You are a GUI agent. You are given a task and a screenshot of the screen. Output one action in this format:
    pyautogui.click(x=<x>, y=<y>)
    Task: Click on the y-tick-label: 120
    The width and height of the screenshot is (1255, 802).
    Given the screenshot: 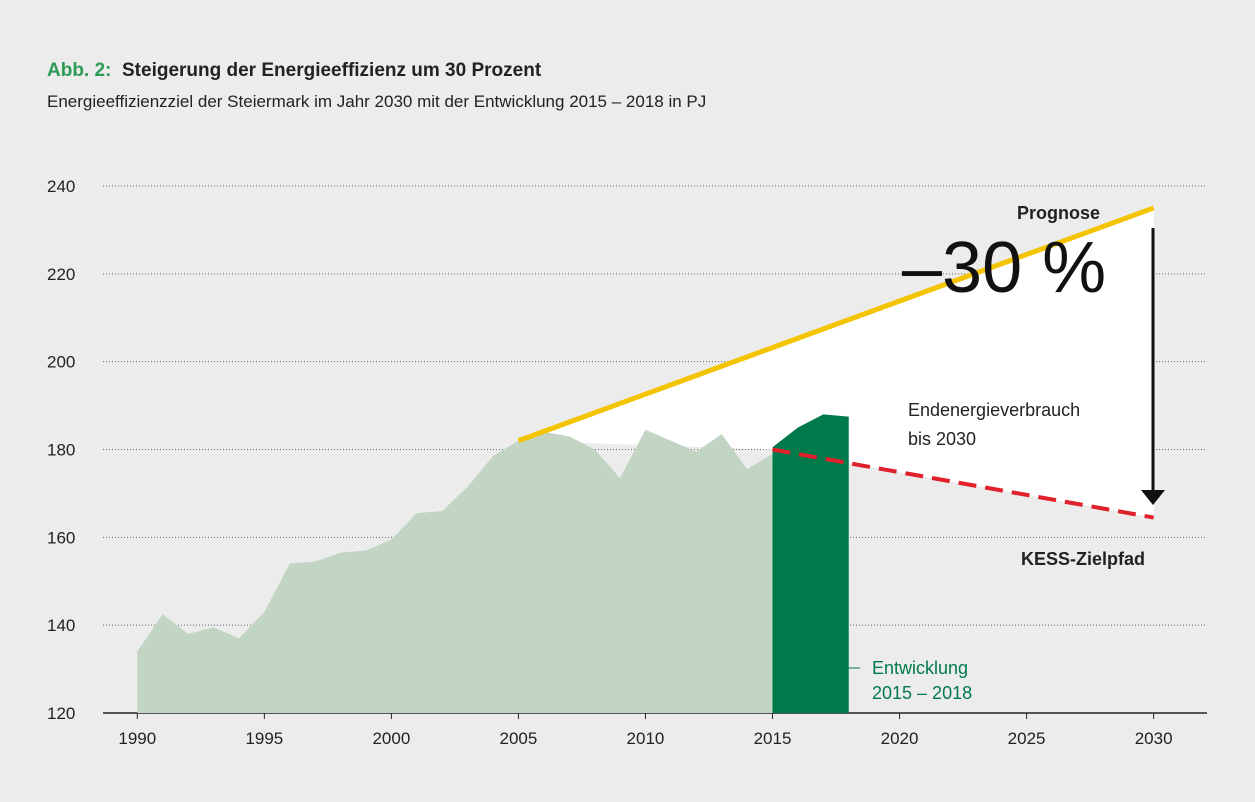 What is the action you would take?
    pyautogui.click(x=61, y=713)
    